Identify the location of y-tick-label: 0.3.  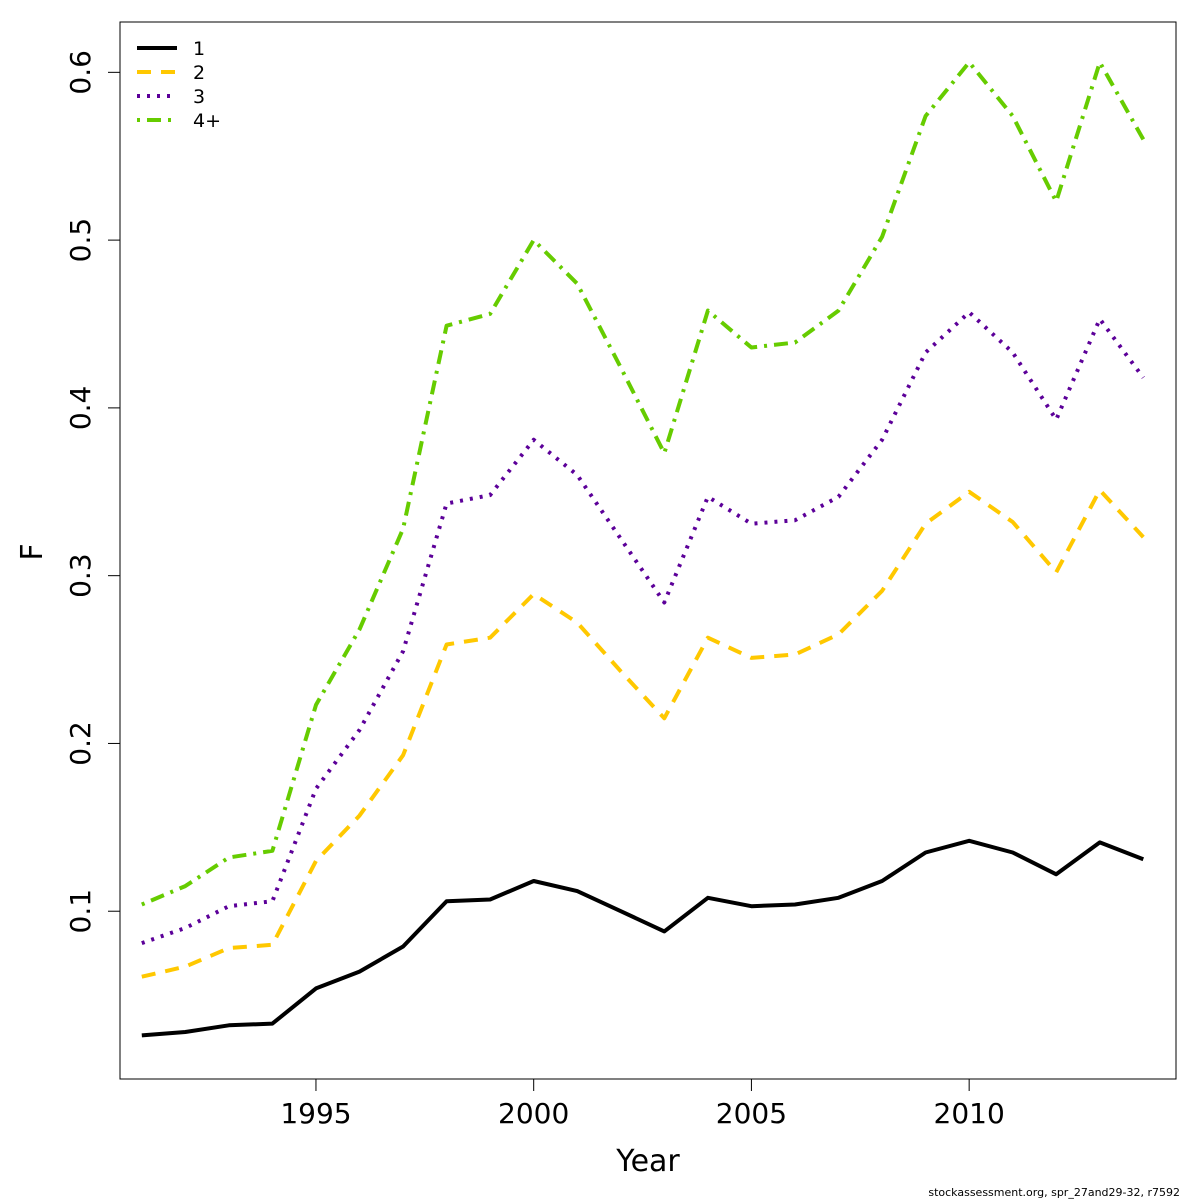
(80, 575).